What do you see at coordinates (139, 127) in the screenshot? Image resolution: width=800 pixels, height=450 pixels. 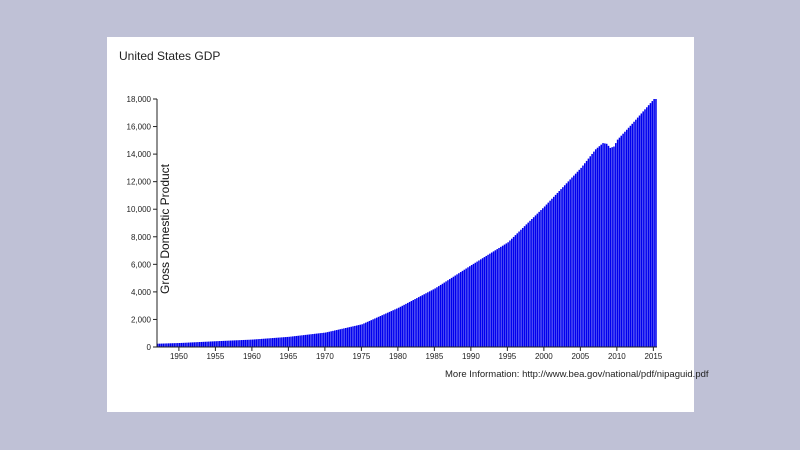 I see `y-tick-label: 16,000` at bounding box center [139, 127].